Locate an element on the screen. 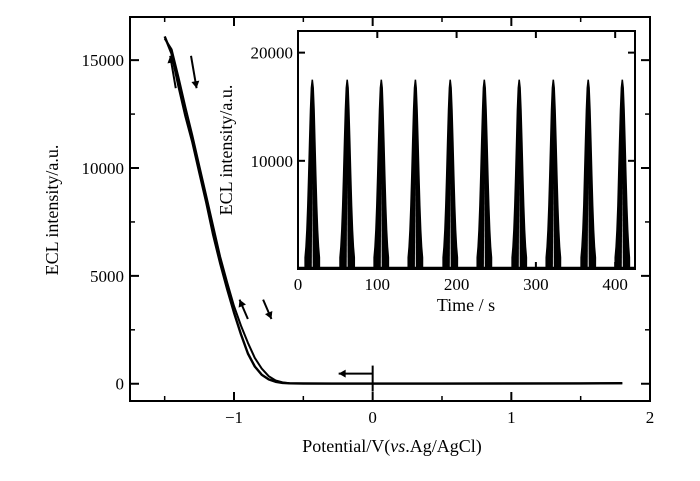 The height and width of the screenshot is (481, 700). x-axis-title-main: Potential/V( is located at coordinates (346, 446).